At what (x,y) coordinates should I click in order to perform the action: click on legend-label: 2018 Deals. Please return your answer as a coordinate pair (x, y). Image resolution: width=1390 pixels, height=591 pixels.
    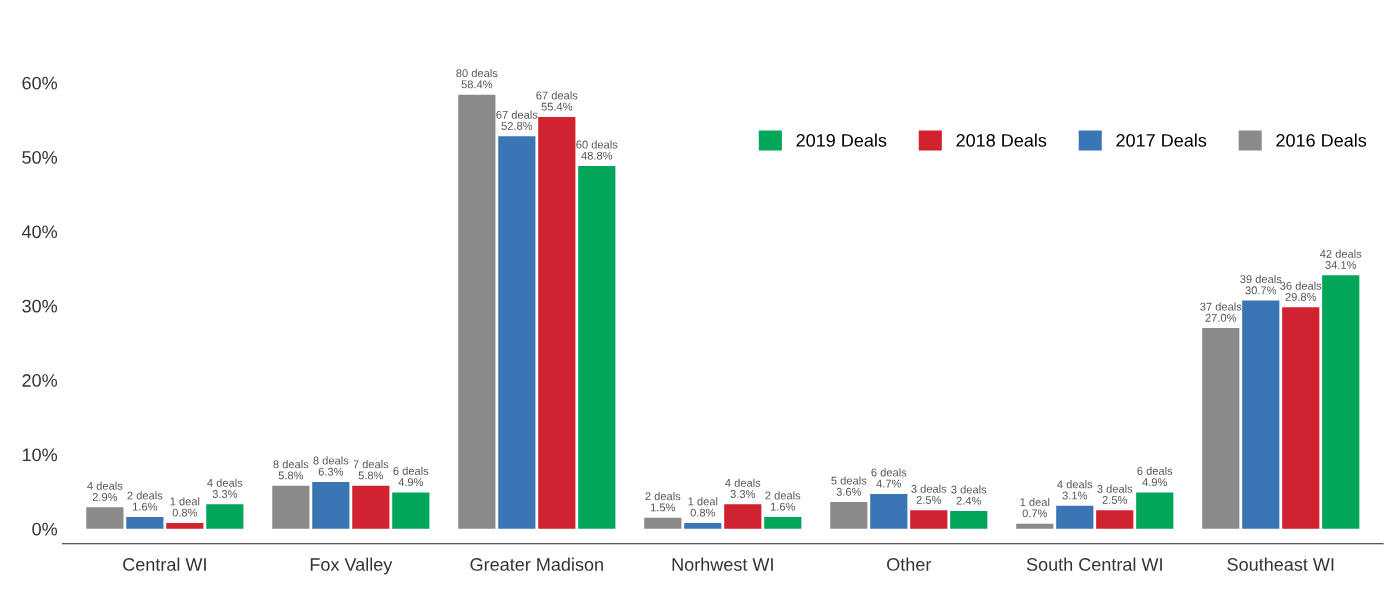
    Looking at the image, I should click on (1001, 140).